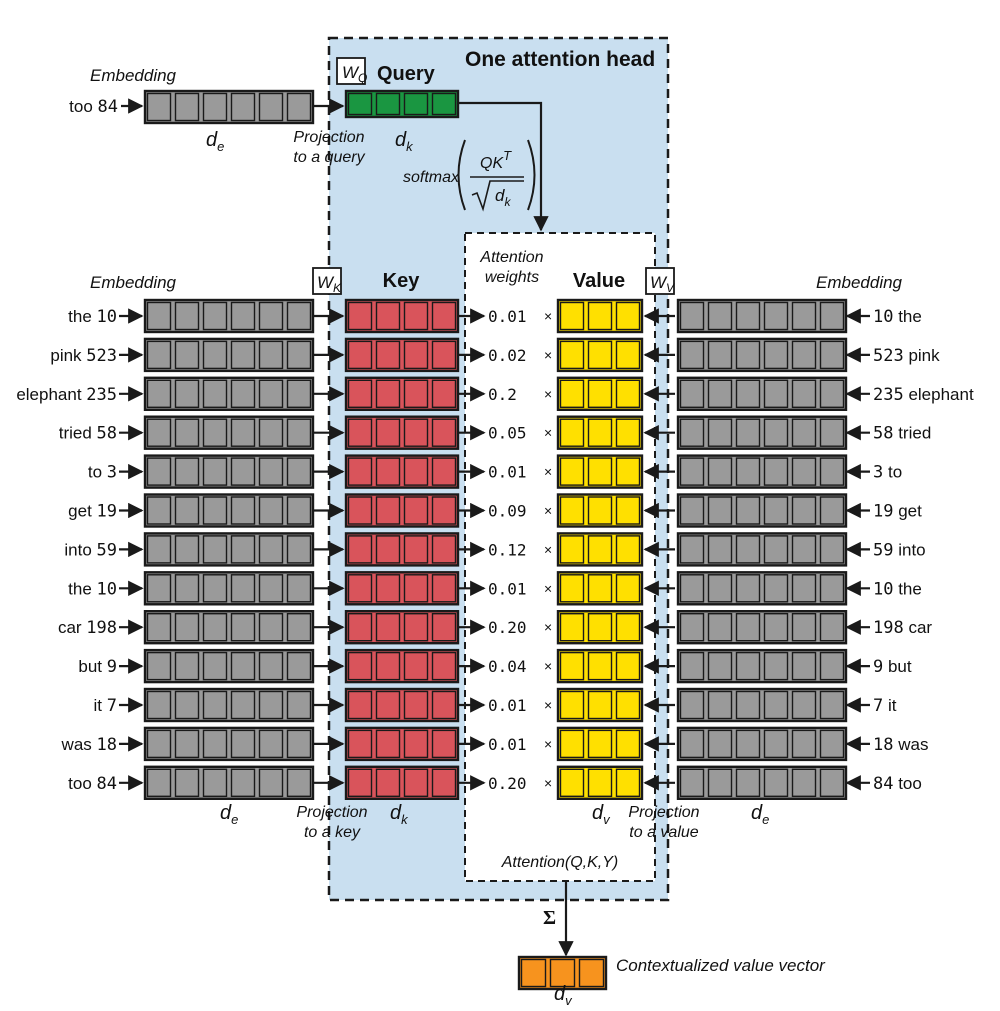  Describe the element at coordinates (878, 706) in the screenshot. I see `right-token-id: 7` at that location.